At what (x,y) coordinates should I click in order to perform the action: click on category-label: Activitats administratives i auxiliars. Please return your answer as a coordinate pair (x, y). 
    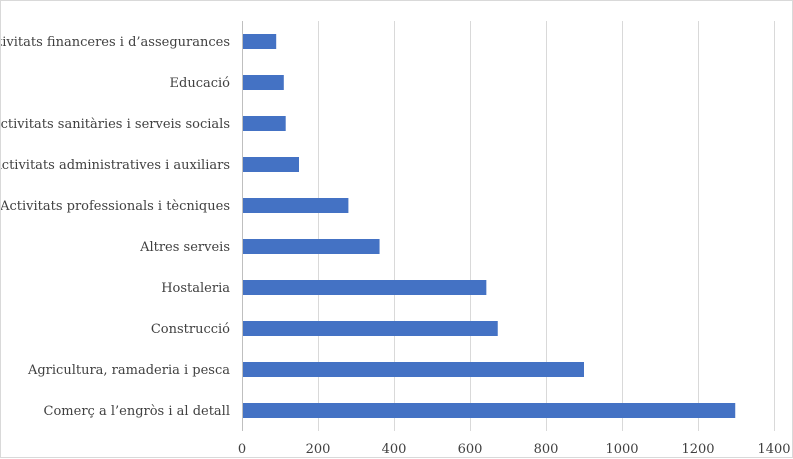
    Looking at the image, I should click on (115, 165).